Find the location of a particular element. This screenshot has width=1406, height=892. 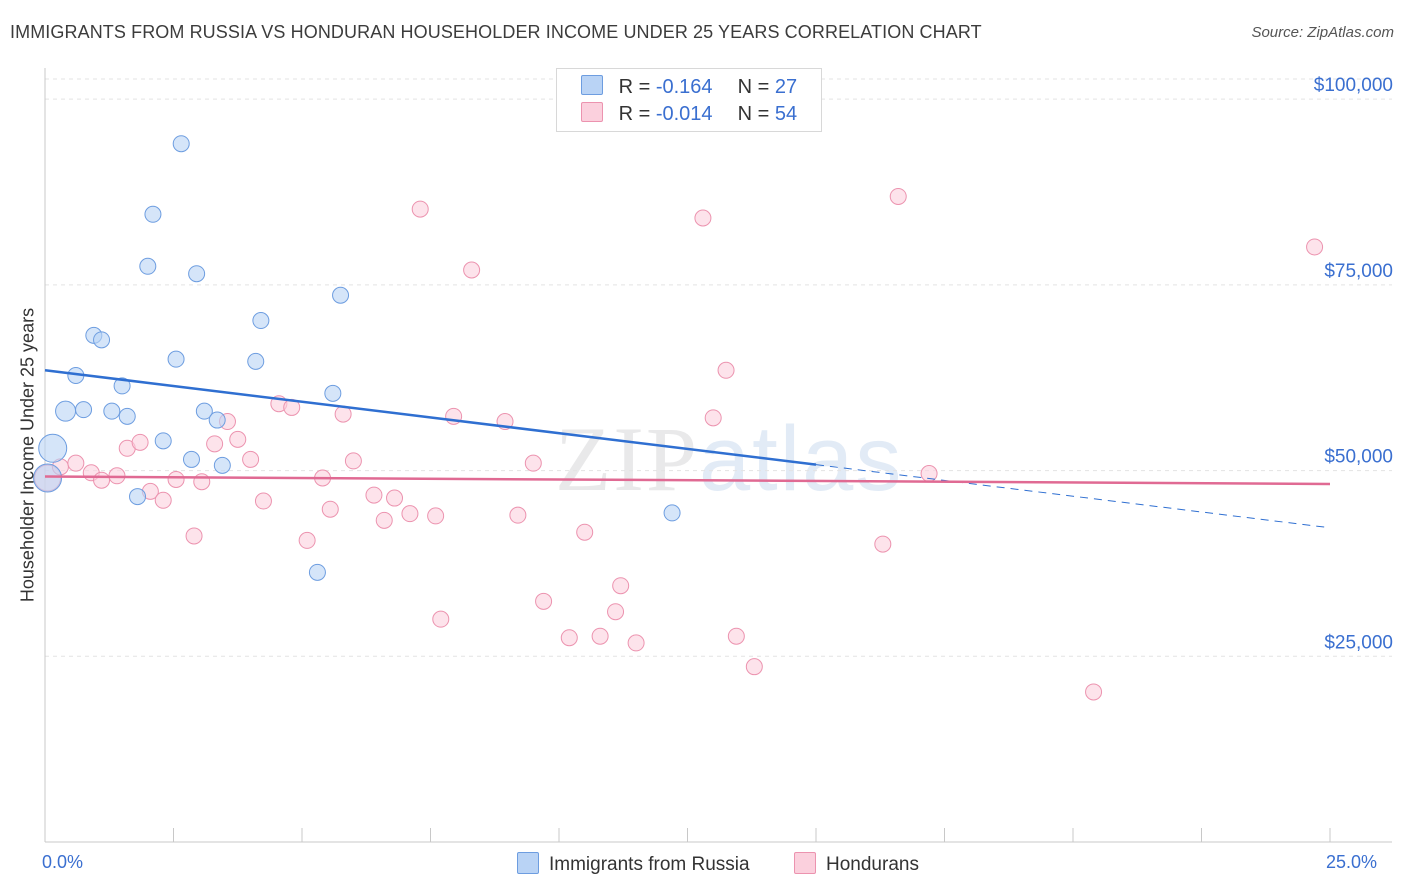

honduran-r-label: R = is located at coordinates (637, 114).